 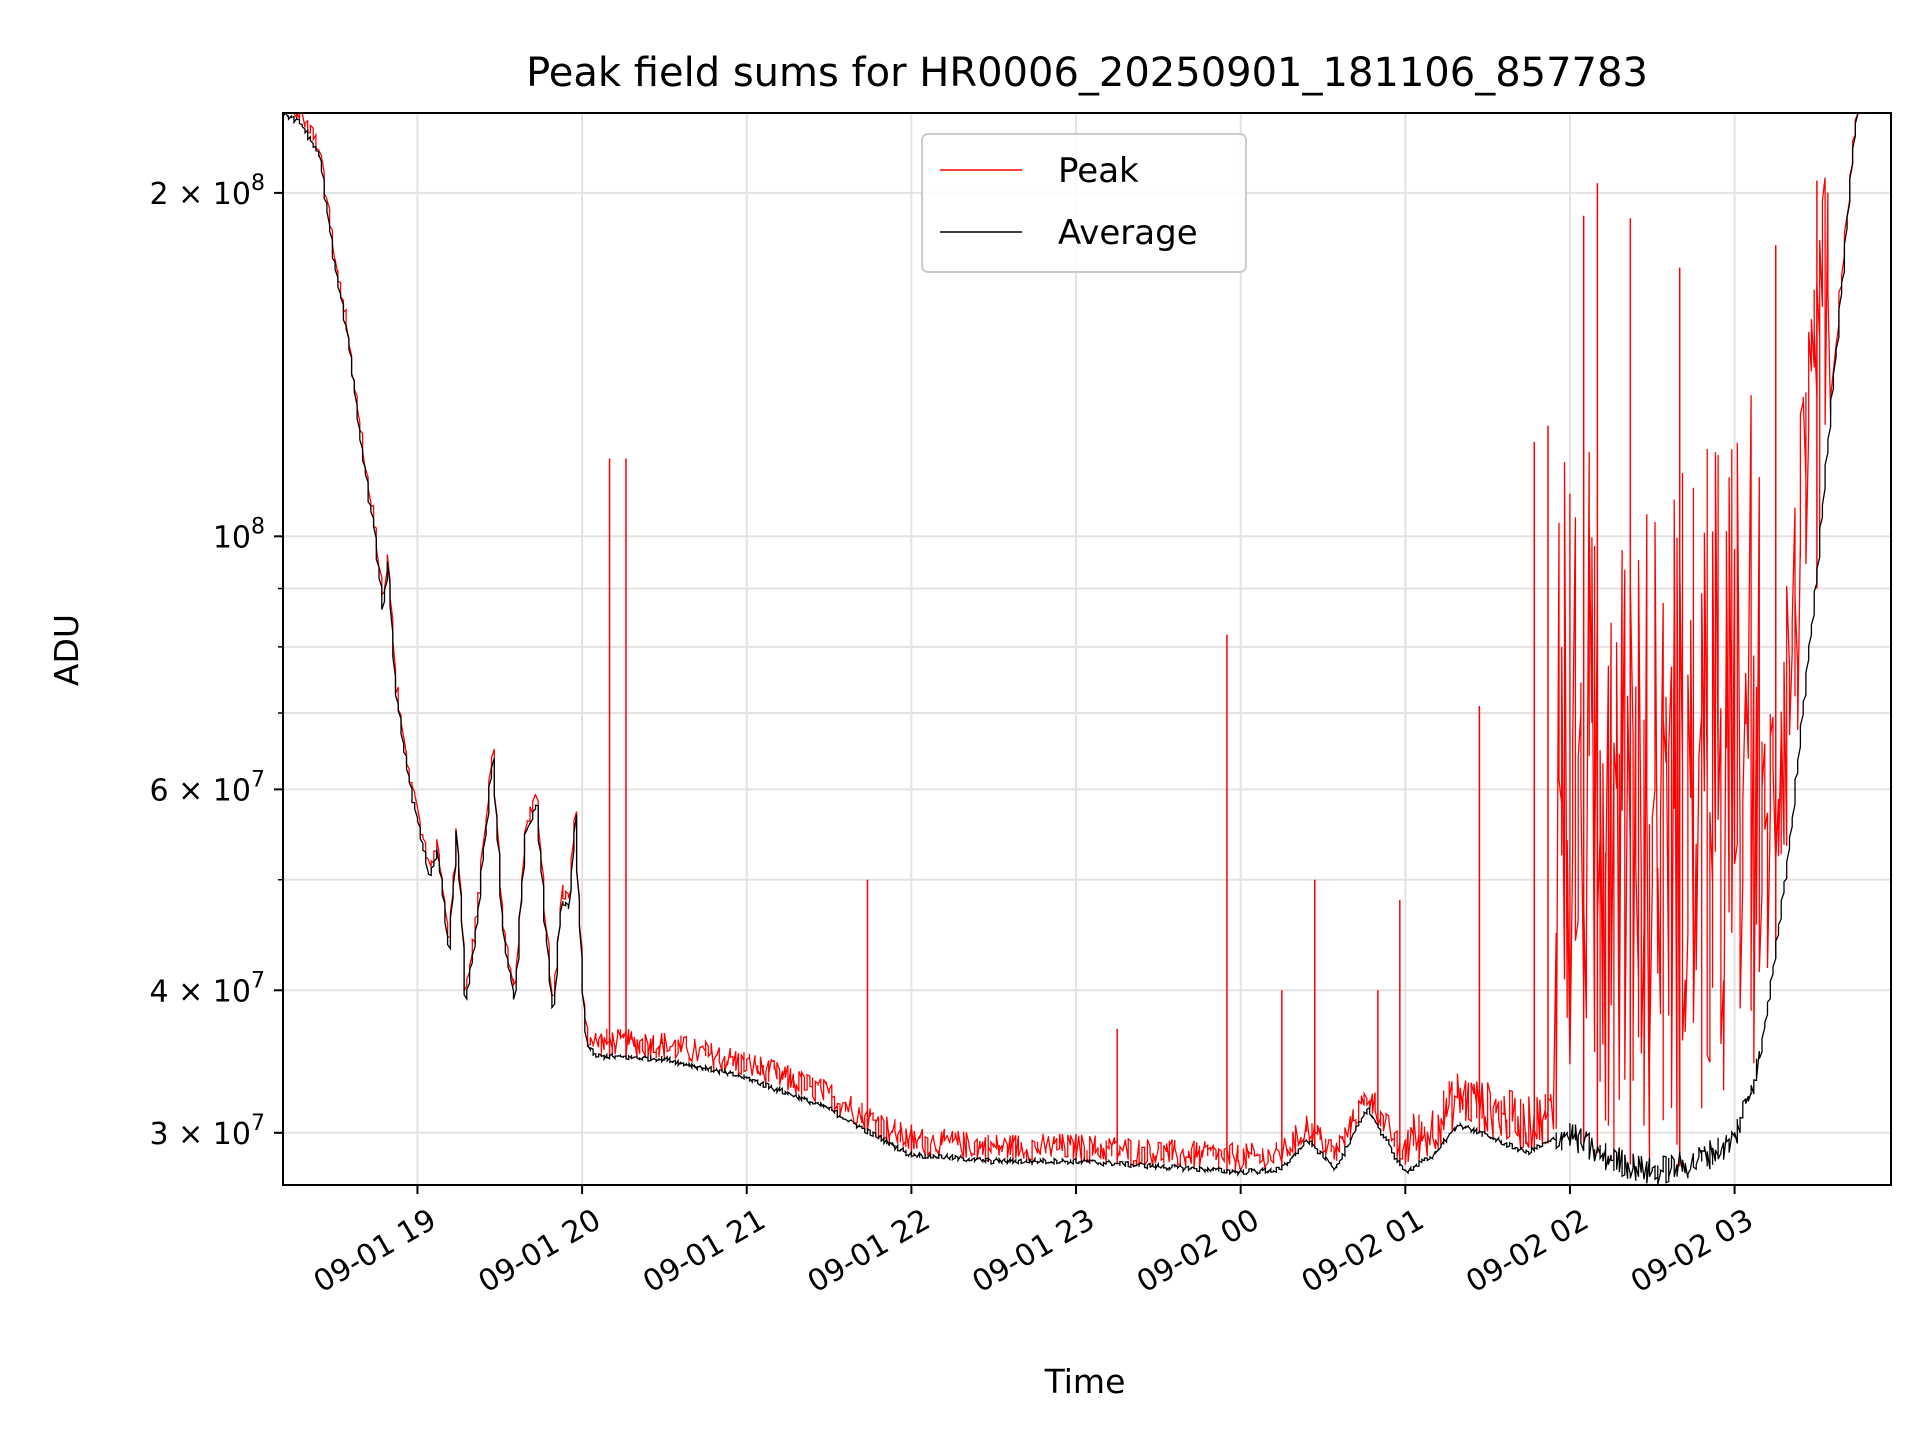 I want to click on legend-box, so click(x=1084, y=203).